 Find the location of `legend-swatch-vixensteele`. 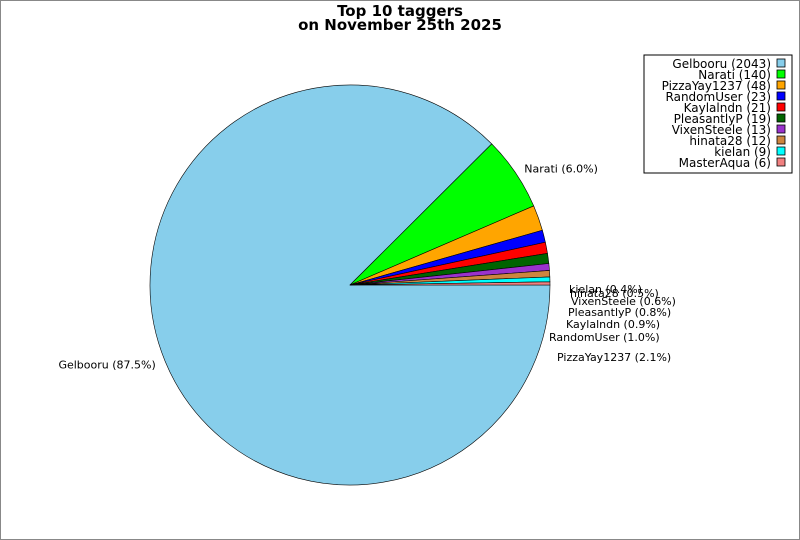

legend-swatch-vixensteele is located at coordinates (781, 129).